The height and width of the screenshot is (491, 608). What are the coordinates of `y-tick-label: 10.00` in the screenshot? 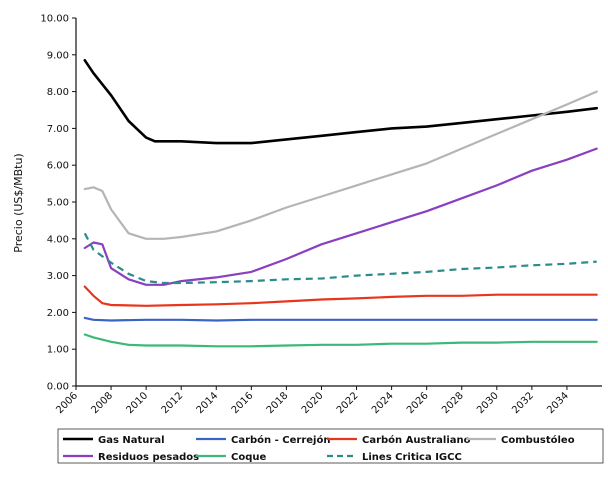 It's located at (54, 19).